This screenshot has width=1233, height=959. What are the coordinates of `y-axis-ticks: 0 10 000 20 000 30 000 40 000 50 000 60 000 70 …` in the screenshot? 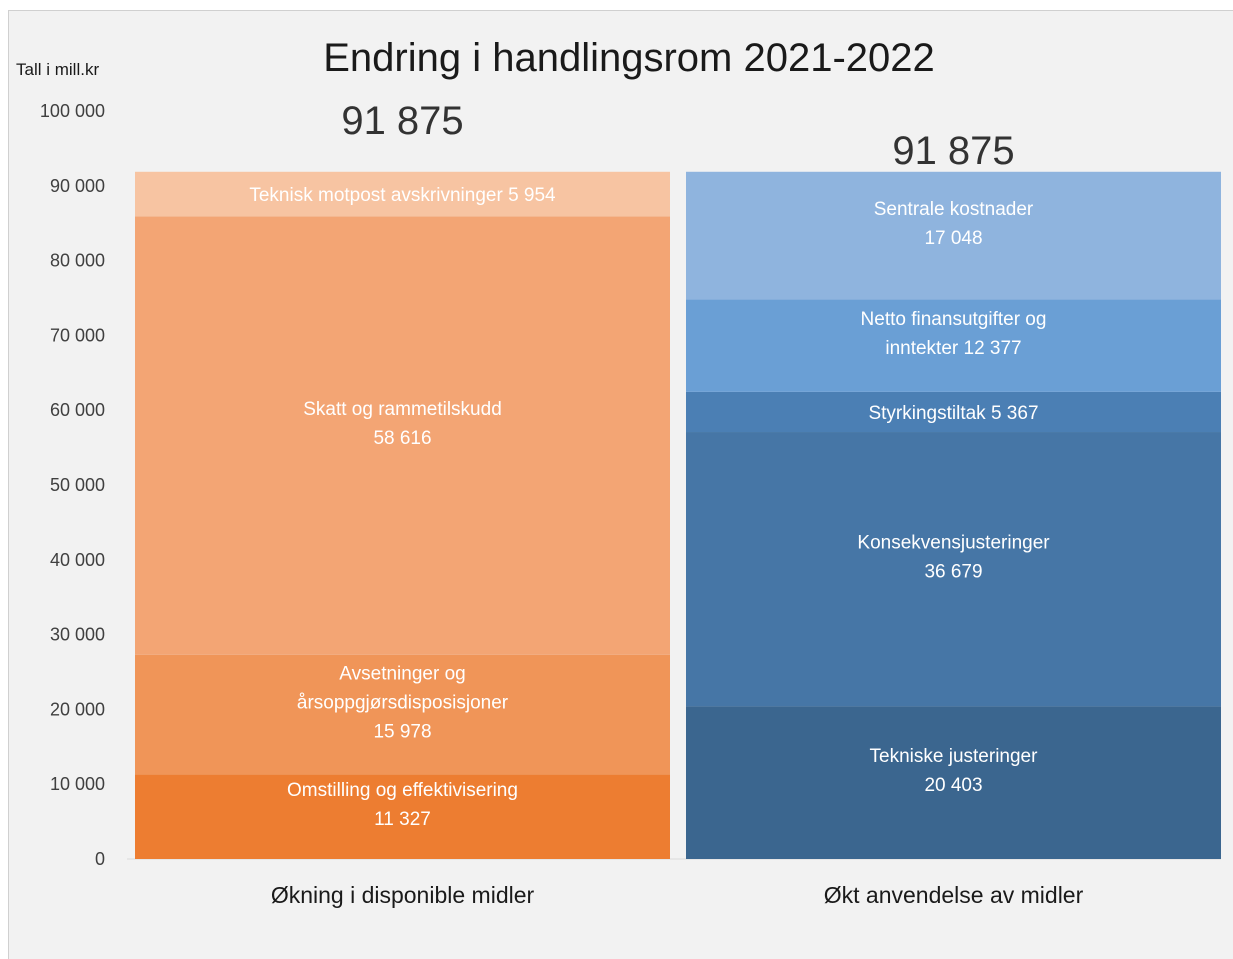 It's located at (72, 485).